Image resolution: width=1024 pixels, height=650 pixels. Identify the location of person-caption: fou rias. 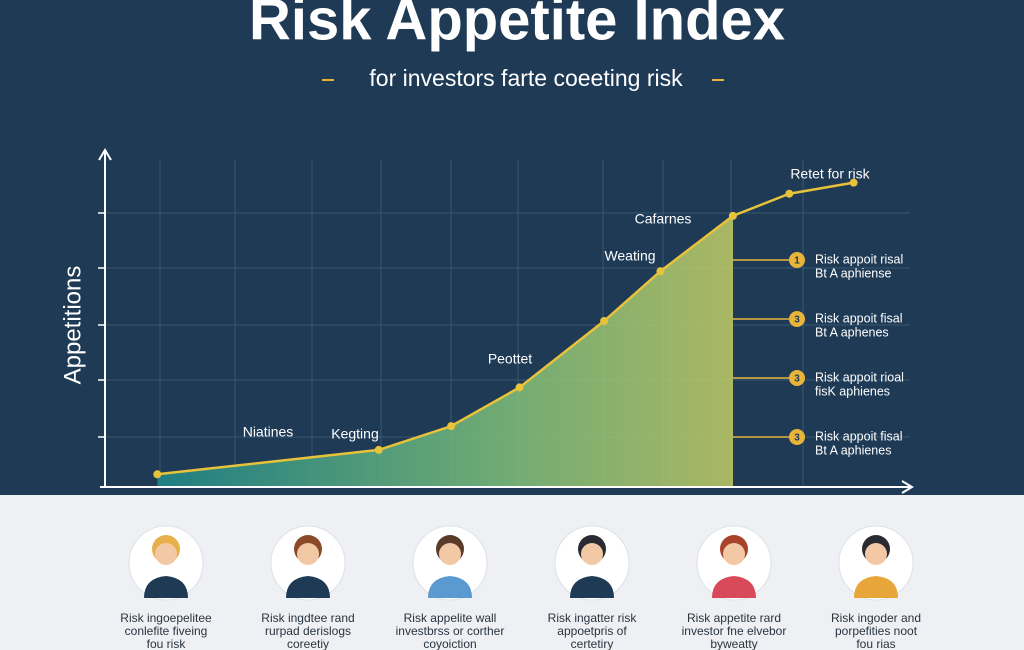
(875, 643).